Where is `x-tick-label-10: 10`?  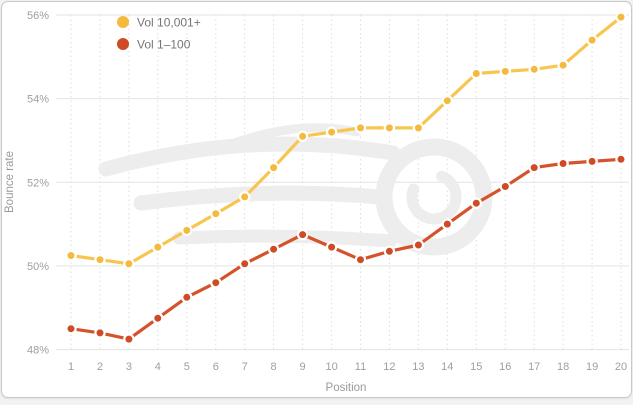 x-tick-label-10: 10 is located at coordinates (331, 367).